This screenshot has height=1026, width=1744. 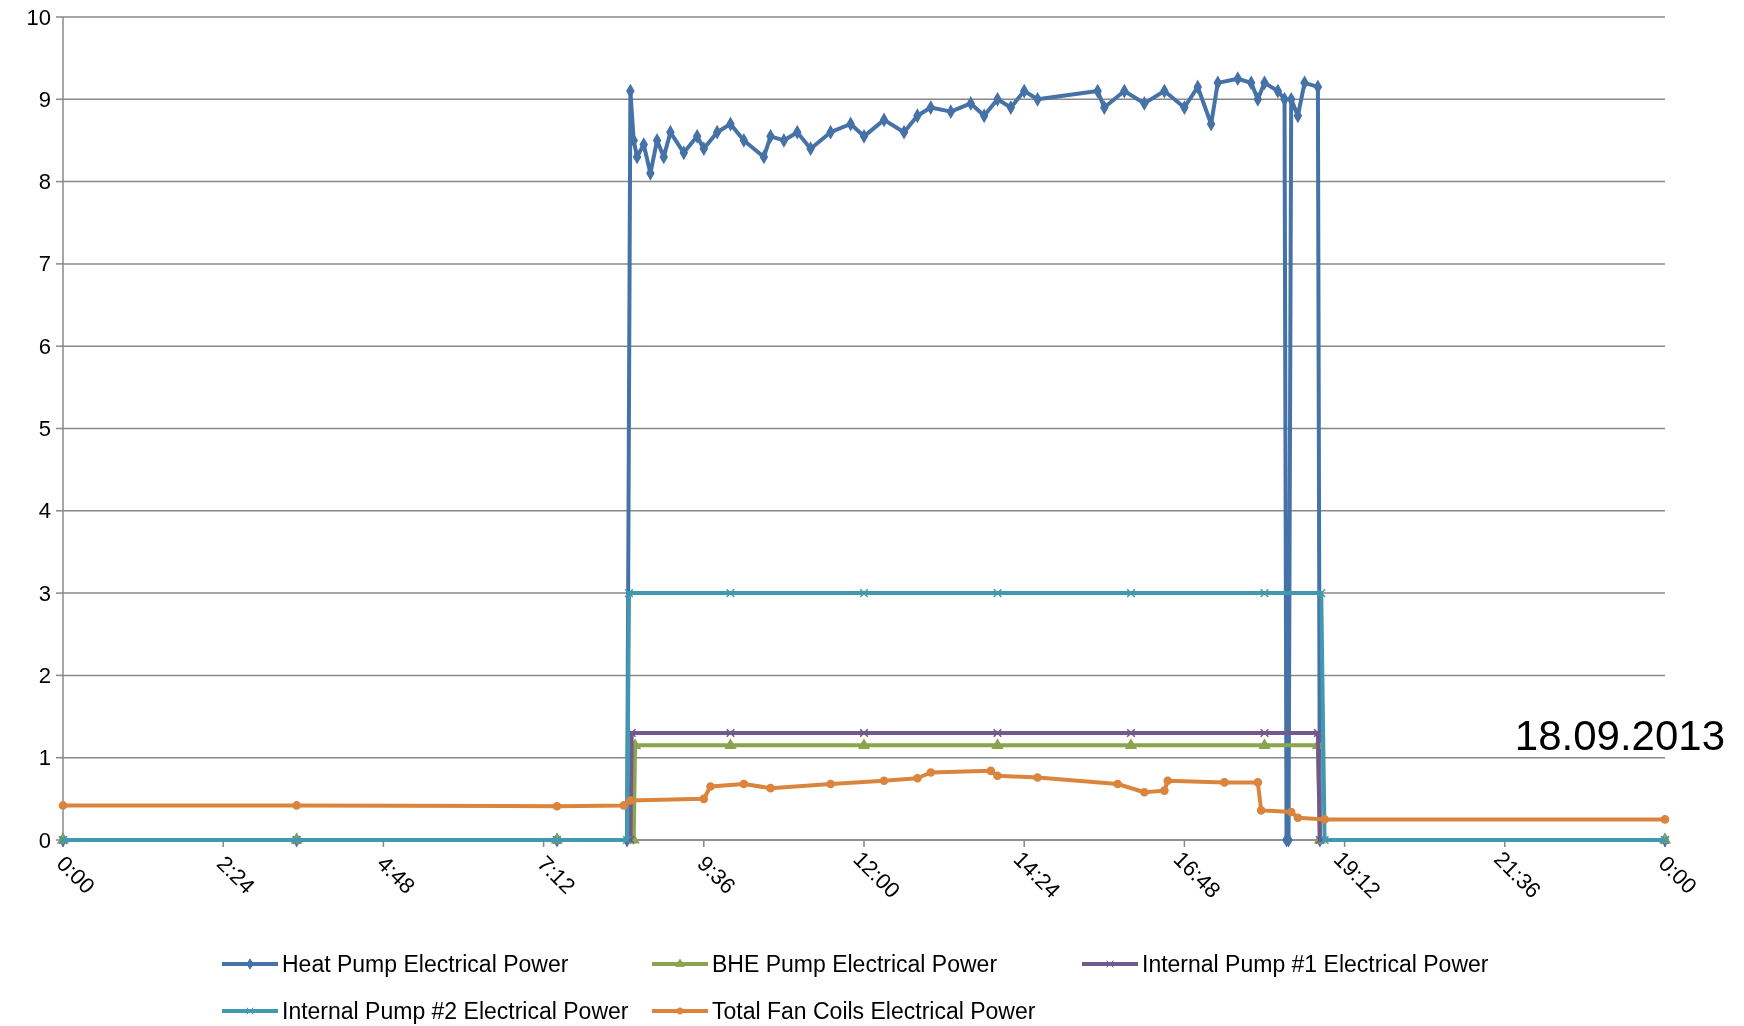 I want to click on y-tick-label: 5, so click(x=44, y=428).